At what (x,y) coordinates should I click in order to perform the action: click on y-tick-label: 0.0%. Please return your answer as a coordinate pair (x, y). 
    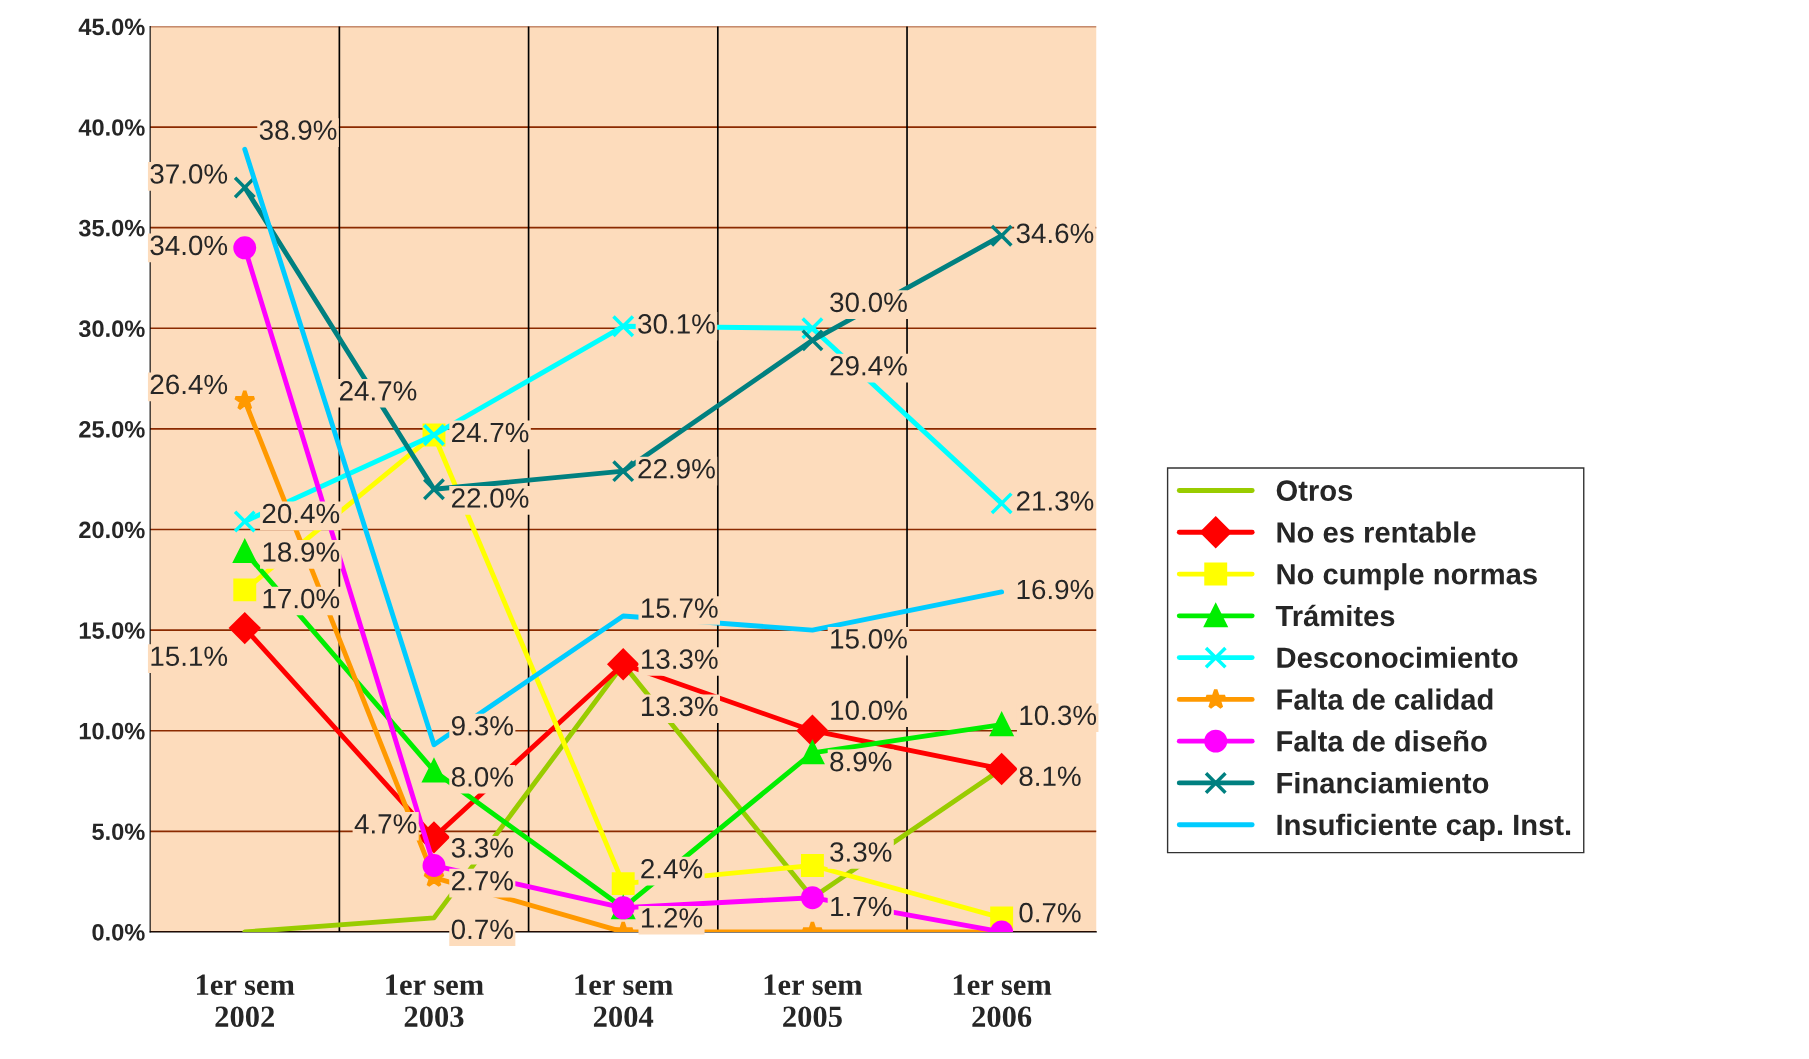
    Looking at the image, I should click on (118, 932).